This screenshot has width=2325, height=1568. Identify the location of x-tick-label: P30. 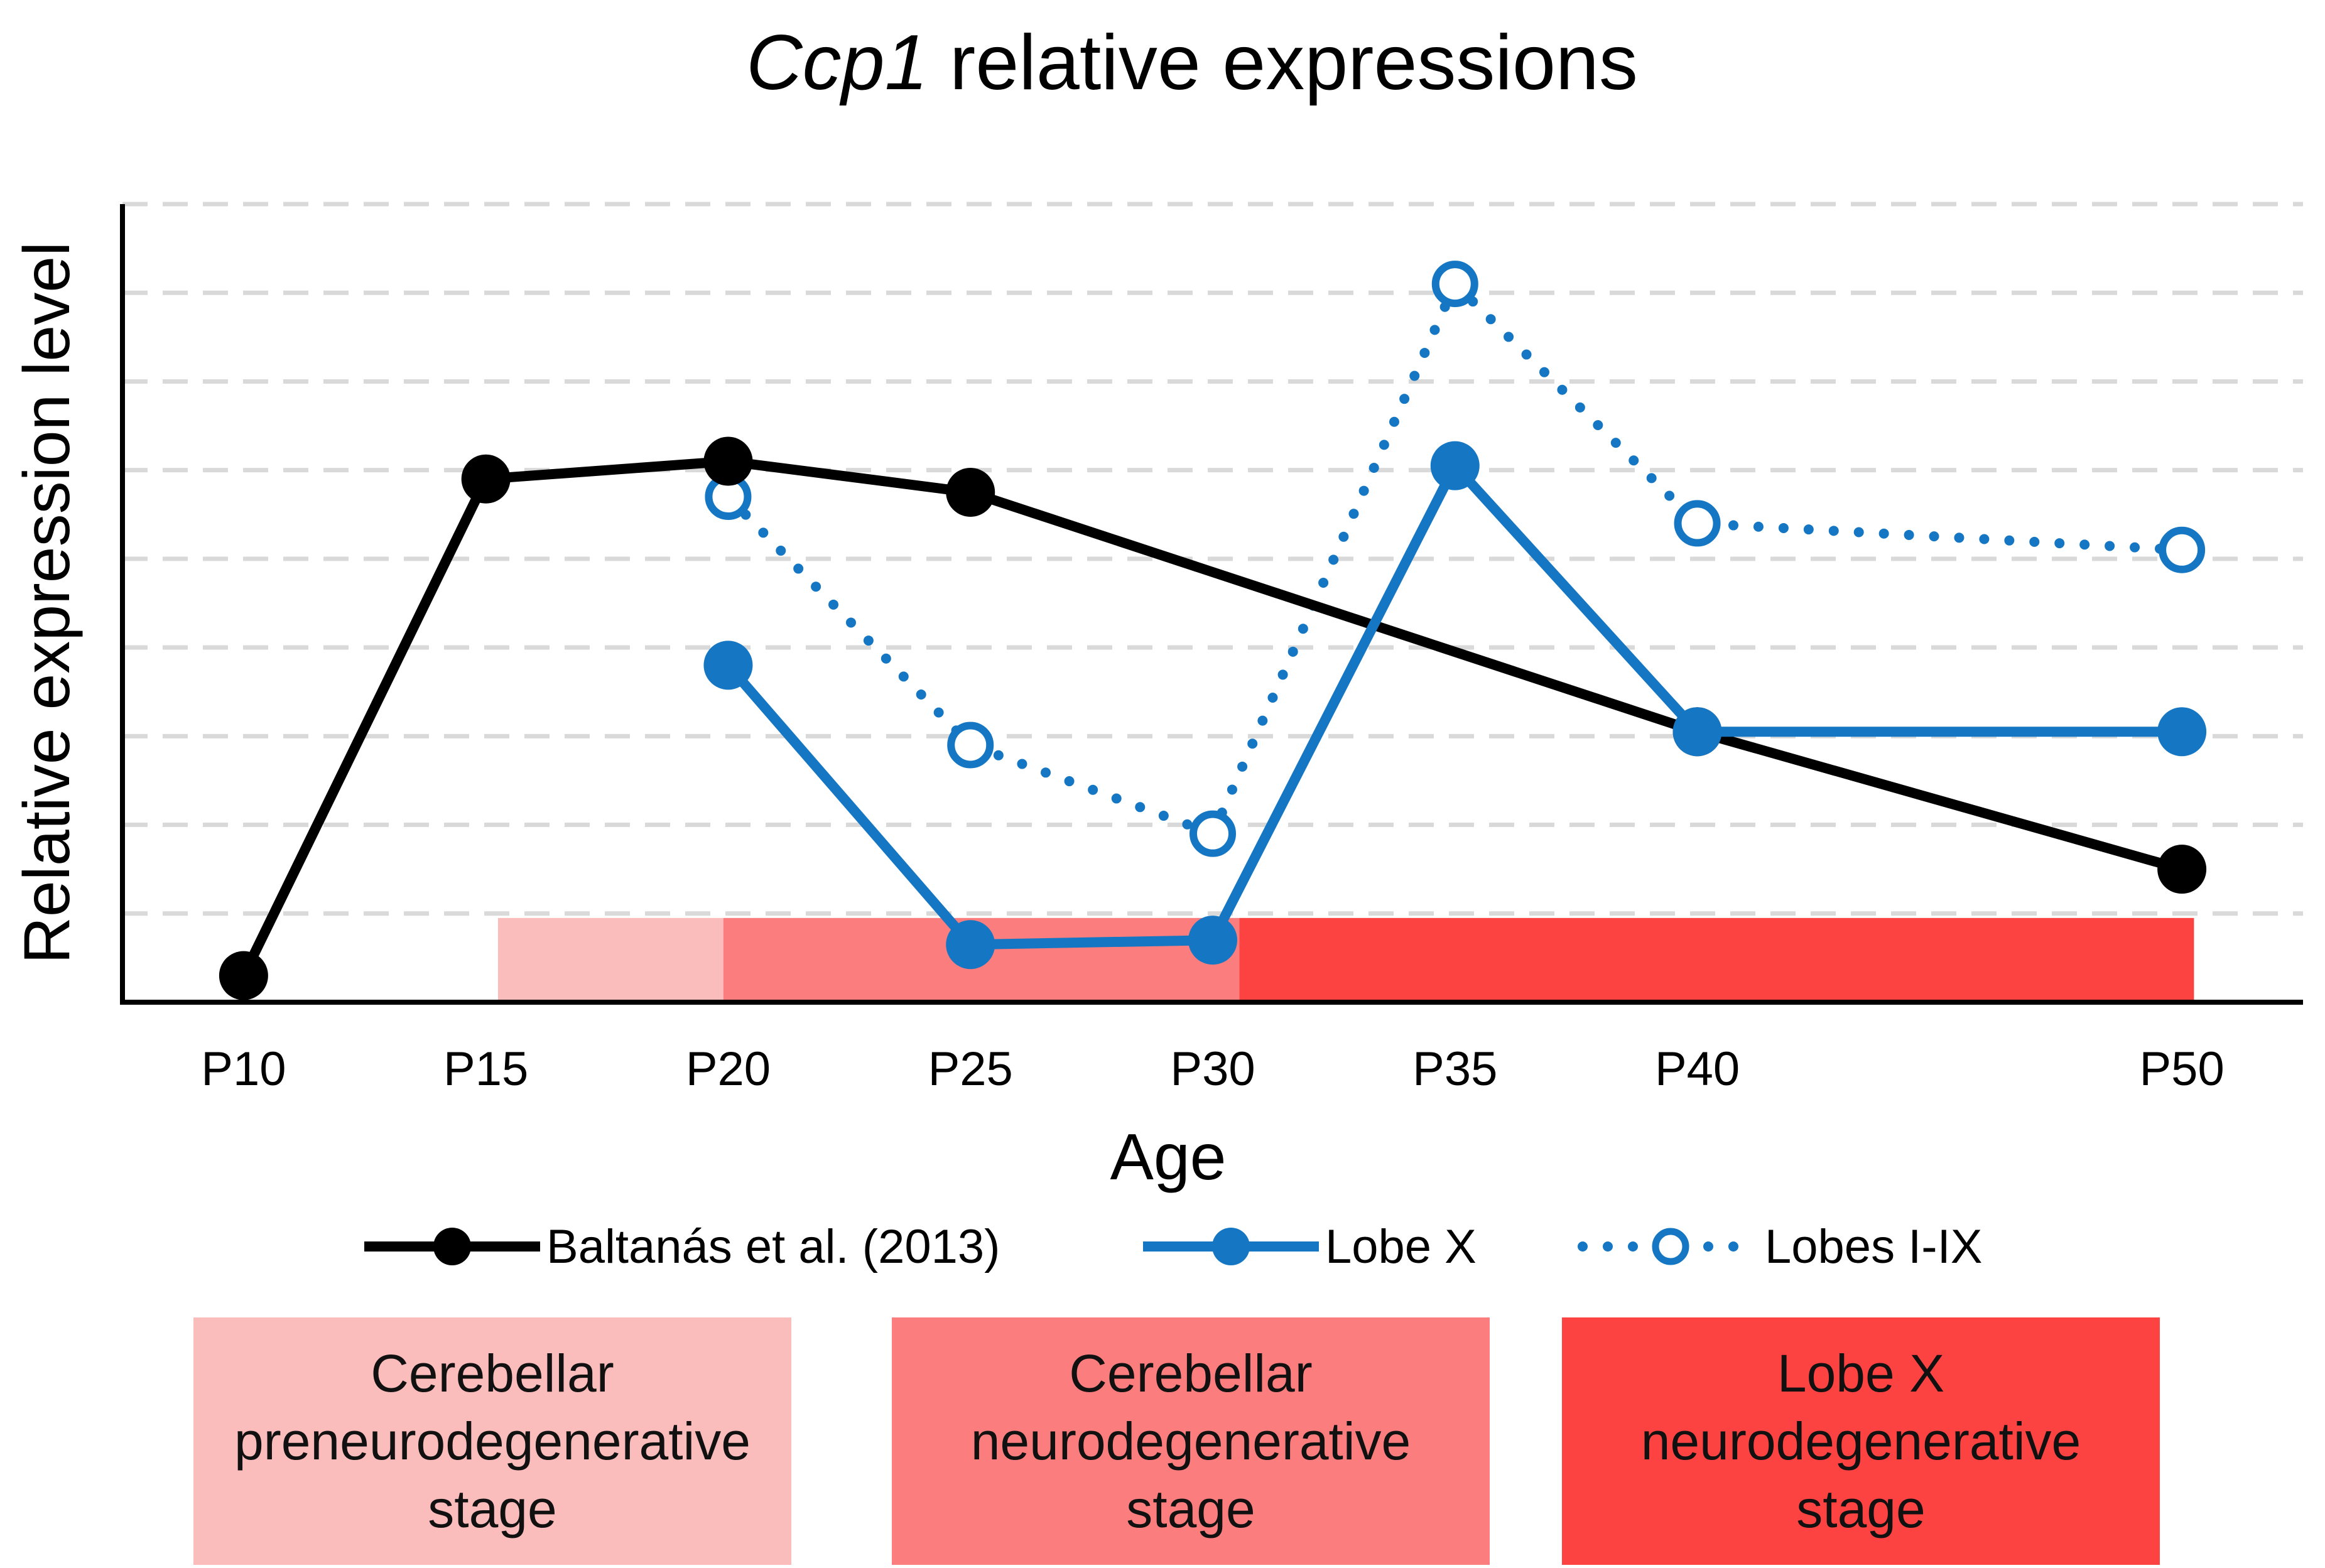
(1212, 1069).